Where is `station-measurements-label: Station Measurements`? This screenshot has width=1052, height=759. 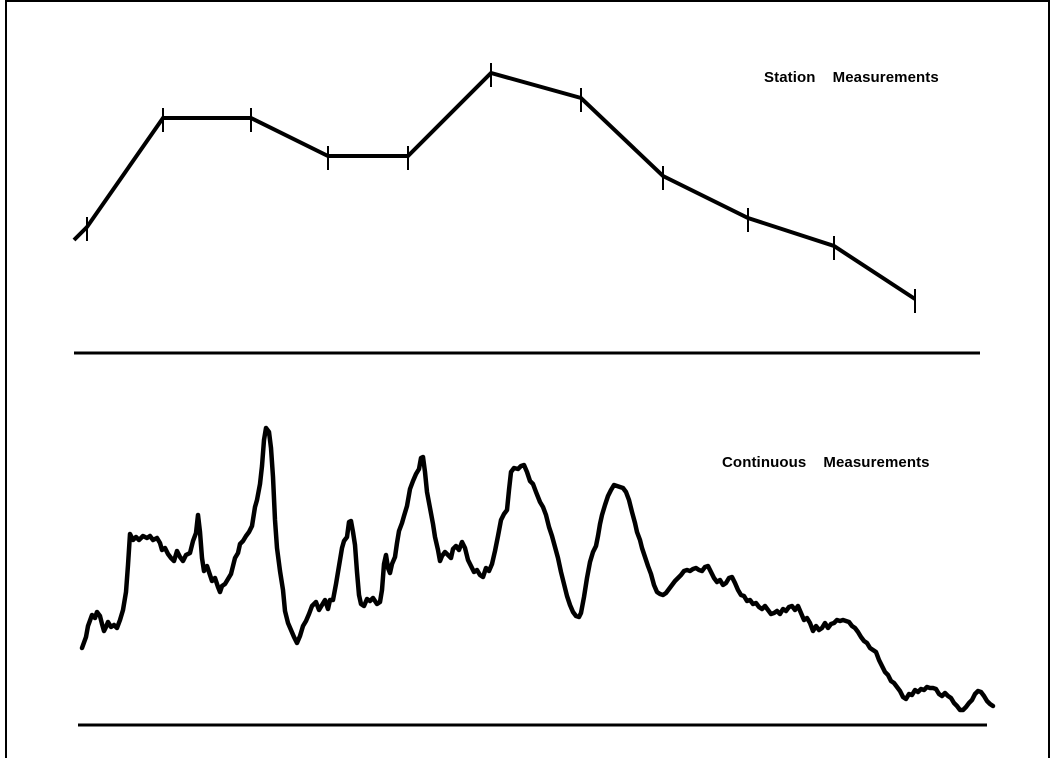
station-measurements-label: Station Measurements is located at coordinates (851, 77).